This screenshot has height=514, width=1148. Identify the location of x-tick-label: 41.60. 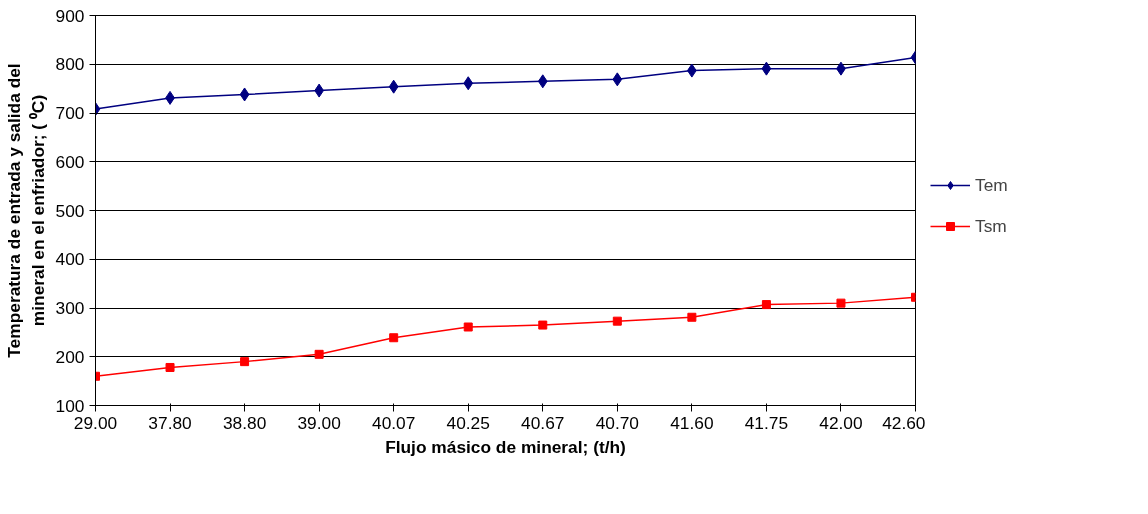
(692, 422).